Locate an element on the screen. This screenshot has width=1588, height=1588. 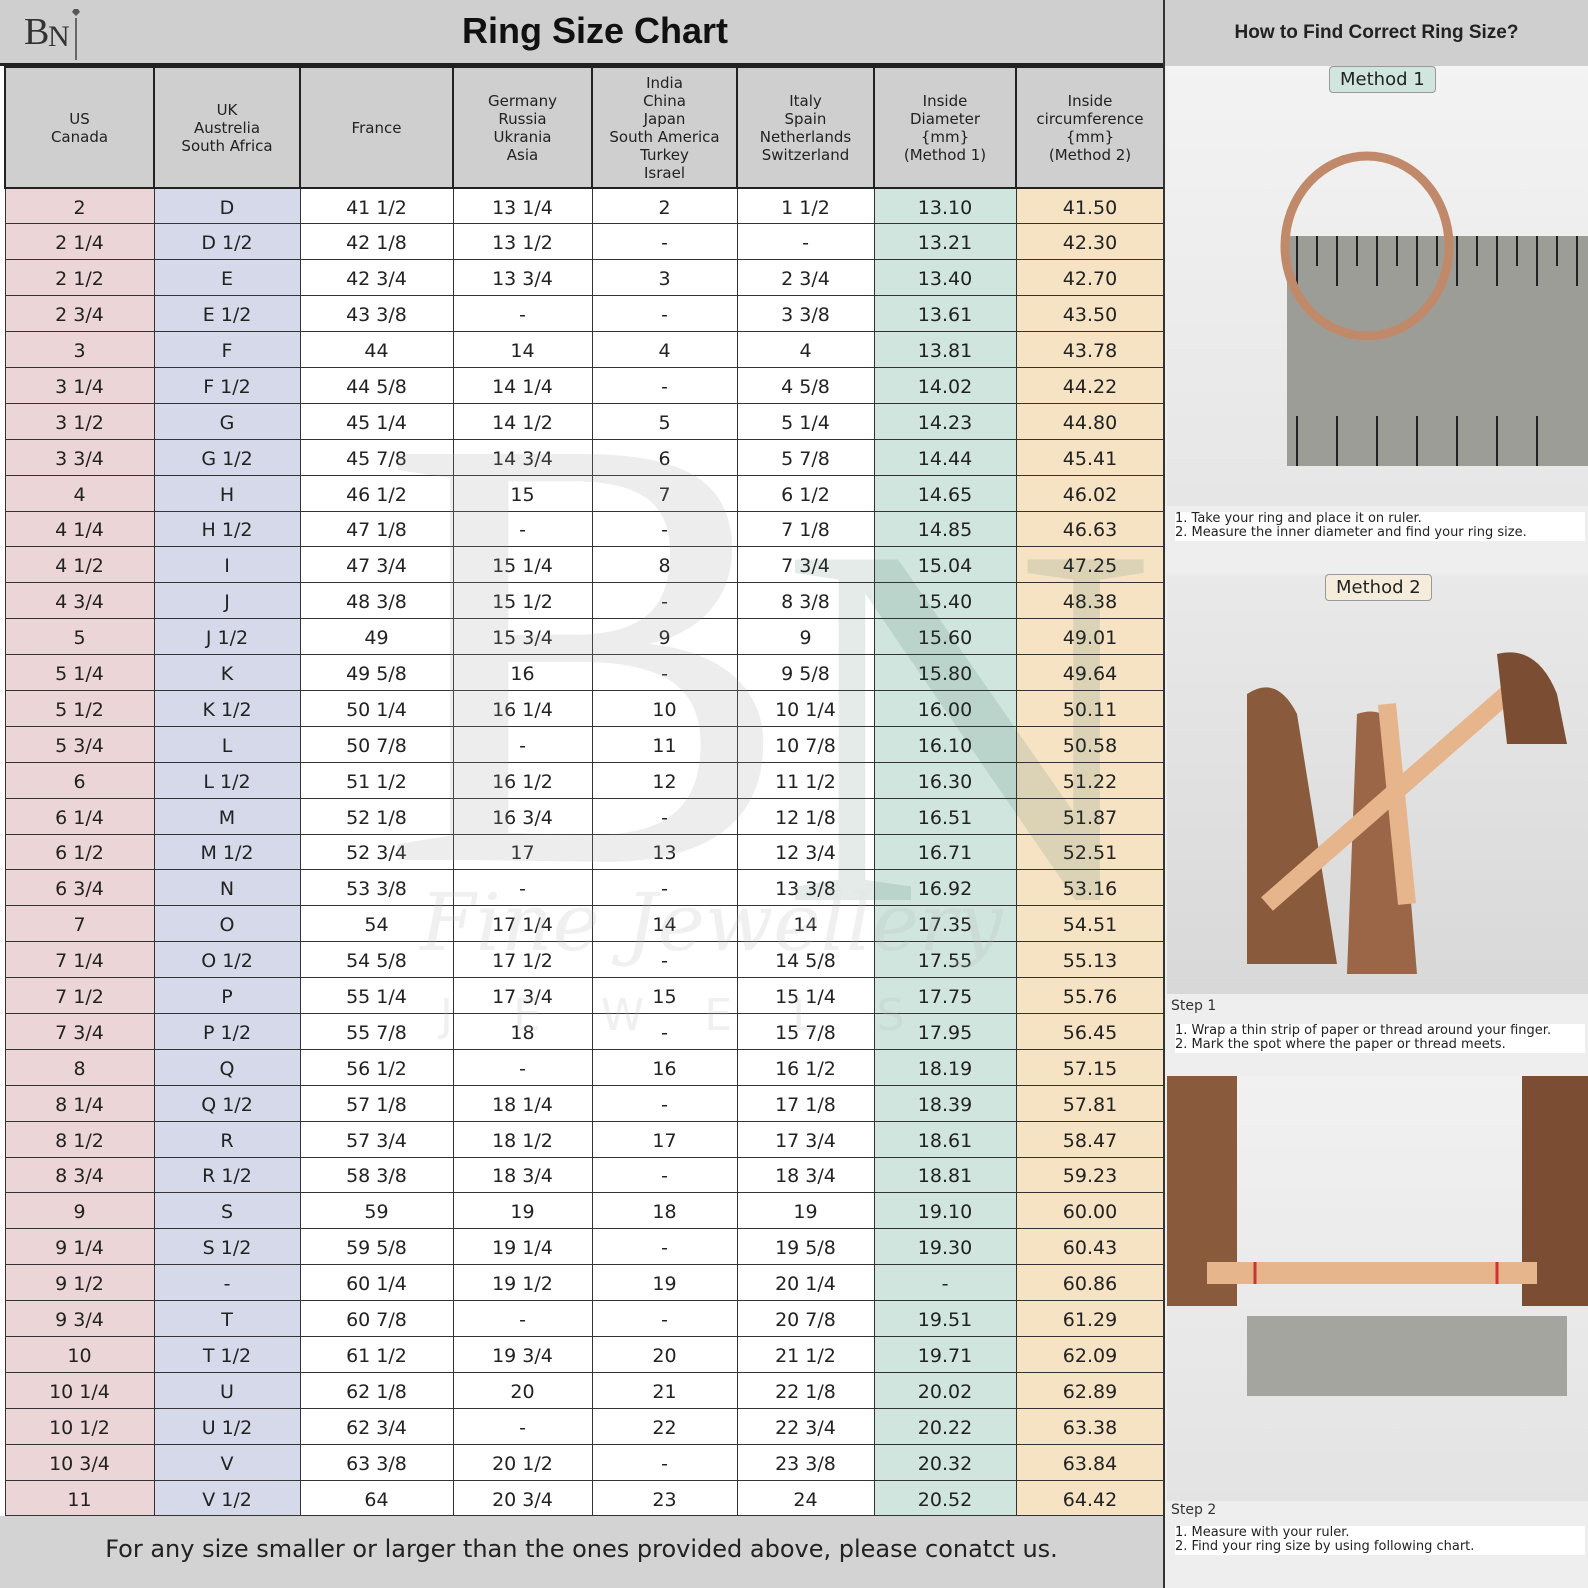
table-cell: 52 1/8 is located at coordinates (376, 816).